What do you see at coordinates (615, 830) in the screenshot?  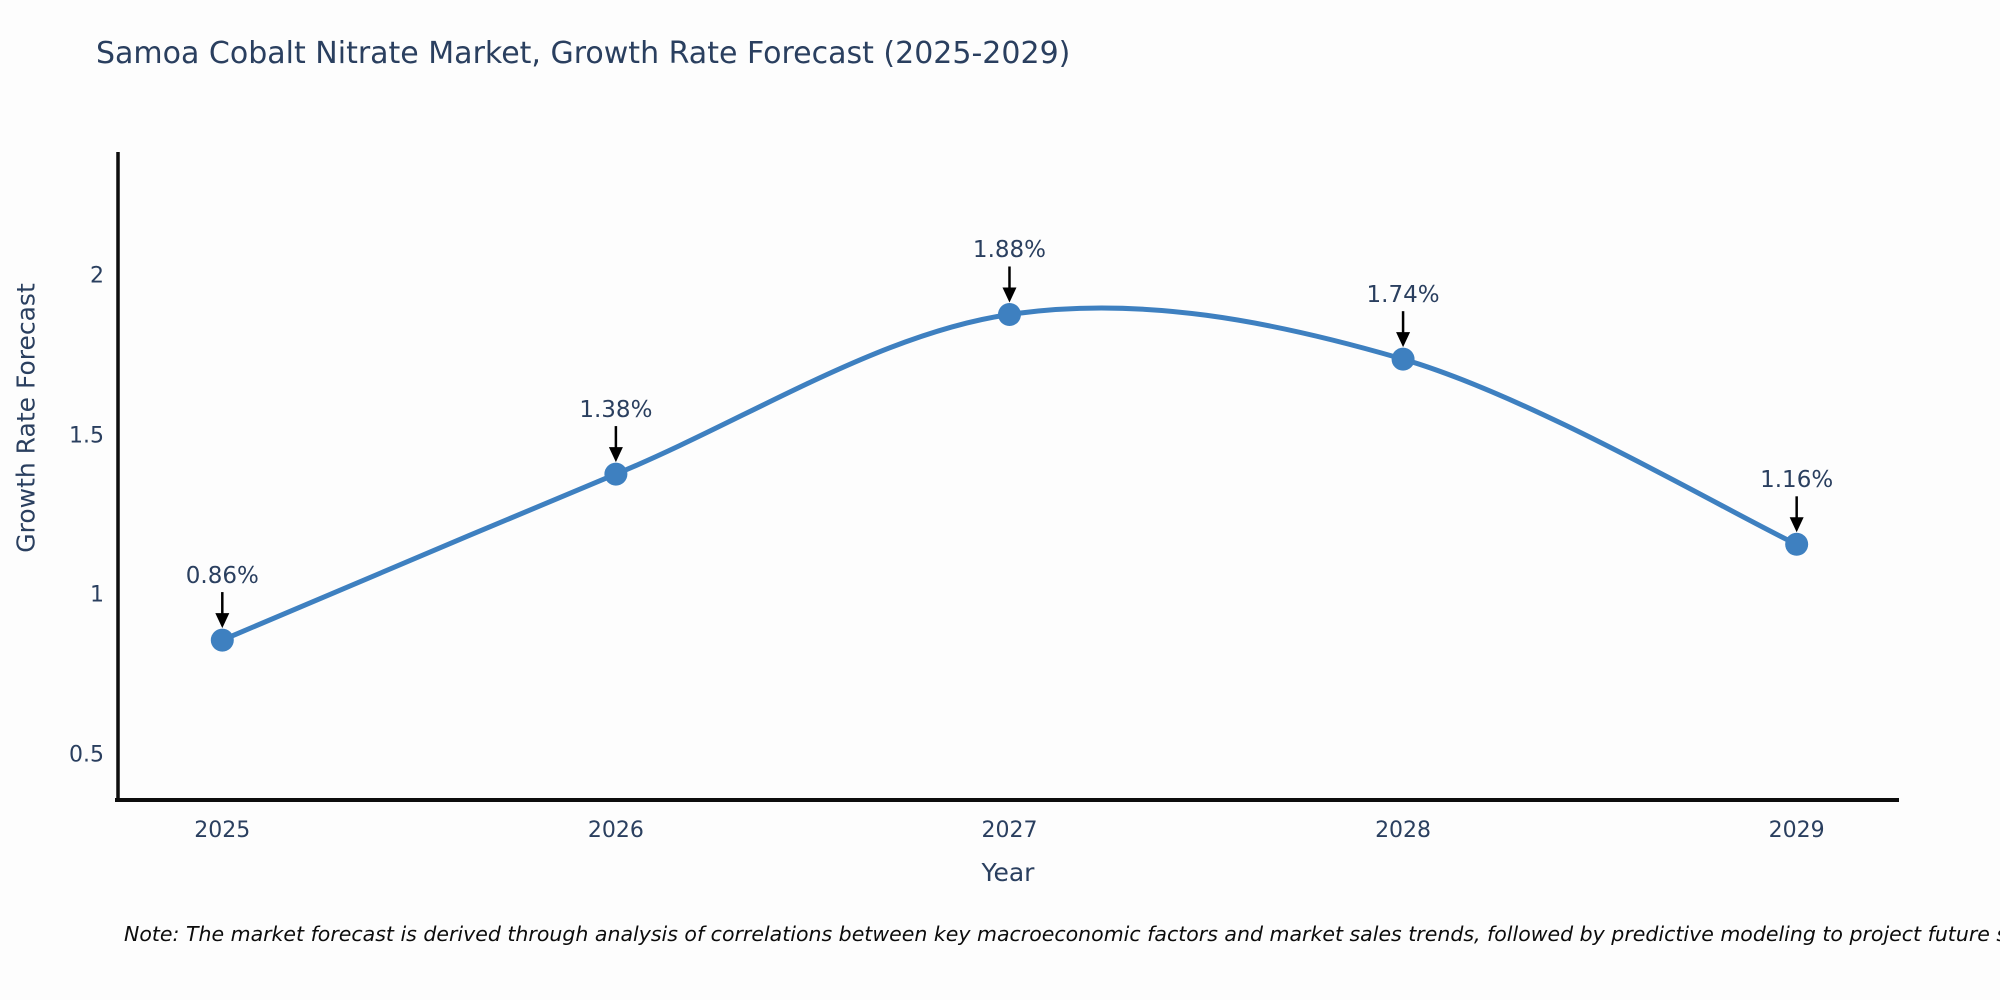 I see `x-tick-label: 2026` at bounding box center [615, 830].